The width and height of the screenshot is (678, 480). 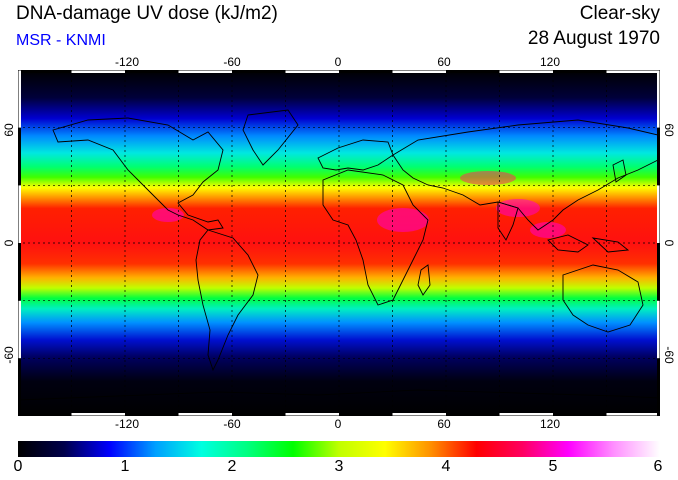 What do you see at coordinates (232, 466) in the screenshot?
I see `colorbar-tick: 2` at bounding box center [232, 466].